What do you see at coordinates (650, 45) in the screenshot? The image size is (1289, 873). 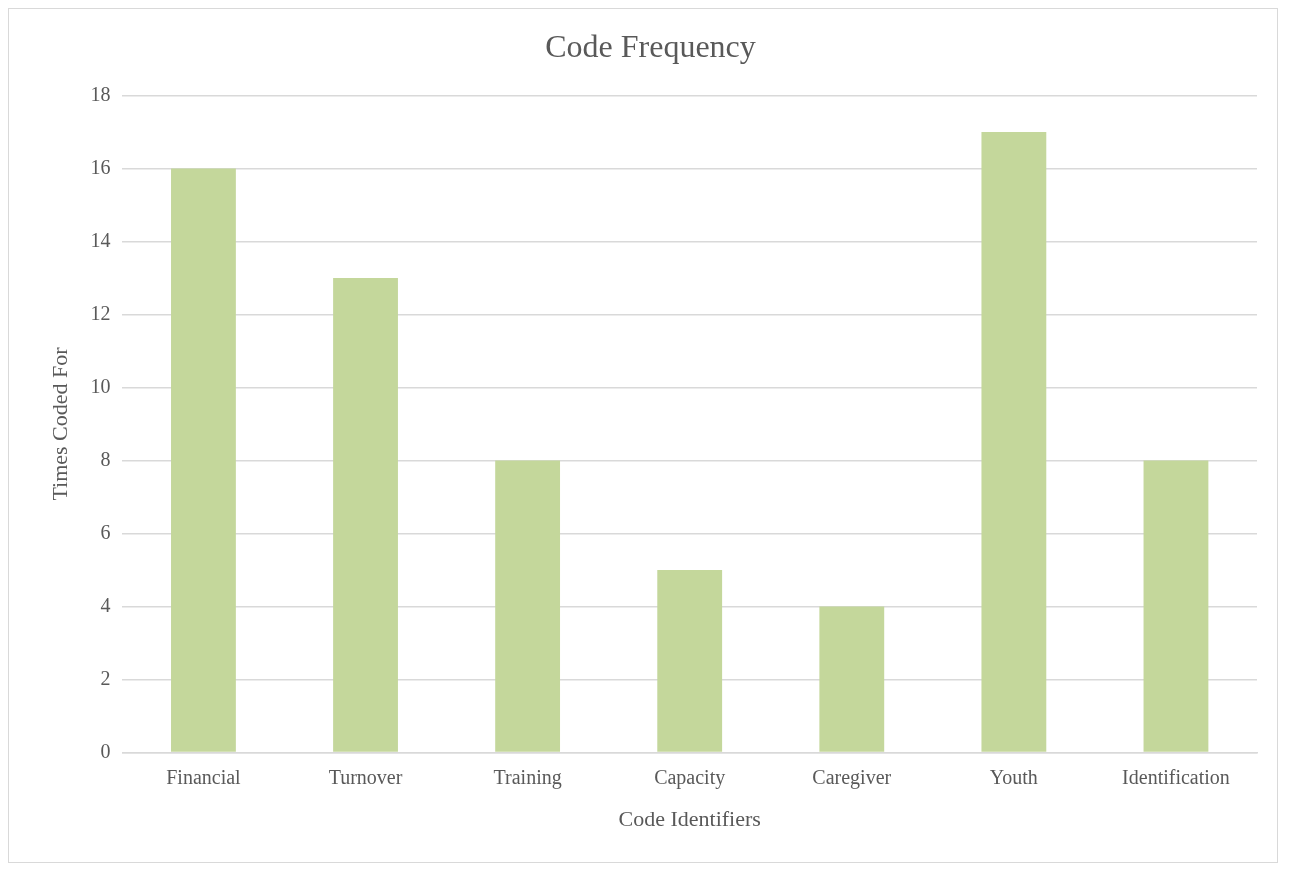 I see `chart-title: Code Frequency` at bounding box center [650, 45].